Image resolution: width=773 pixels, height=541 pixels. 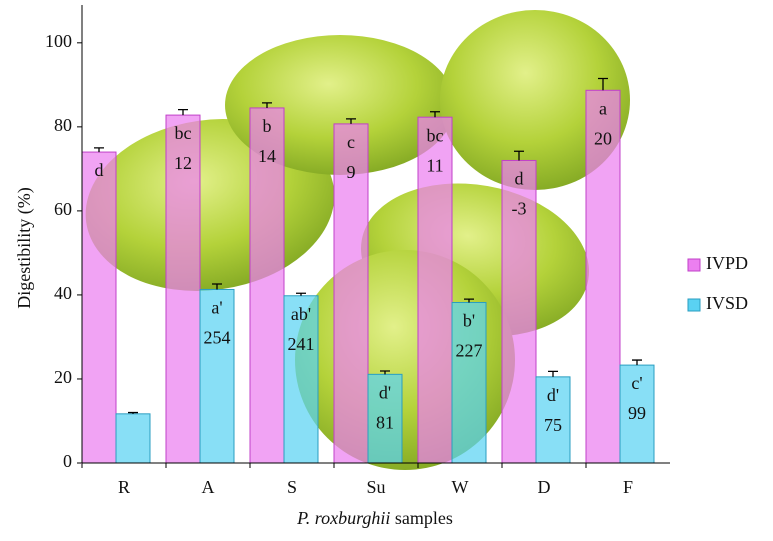 I want to click on x-tick-label: Su, so click(x=375, y=487).